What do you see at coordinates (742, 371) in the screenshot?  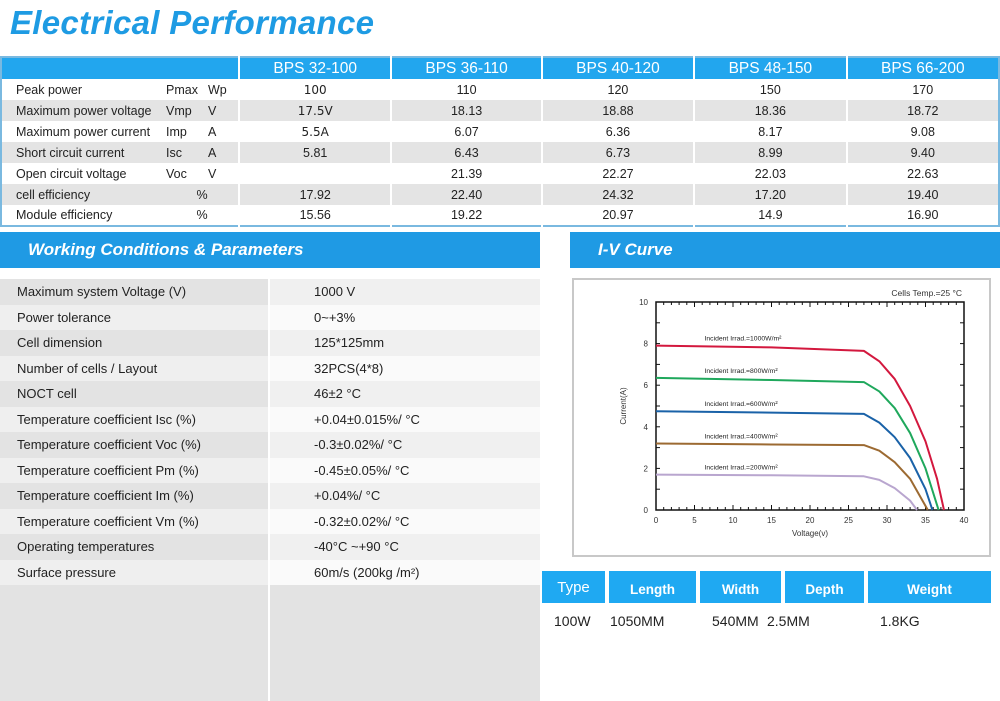 I see `series-label: Incident Irrad.=800W/m²` at bounding box center [742, 371].